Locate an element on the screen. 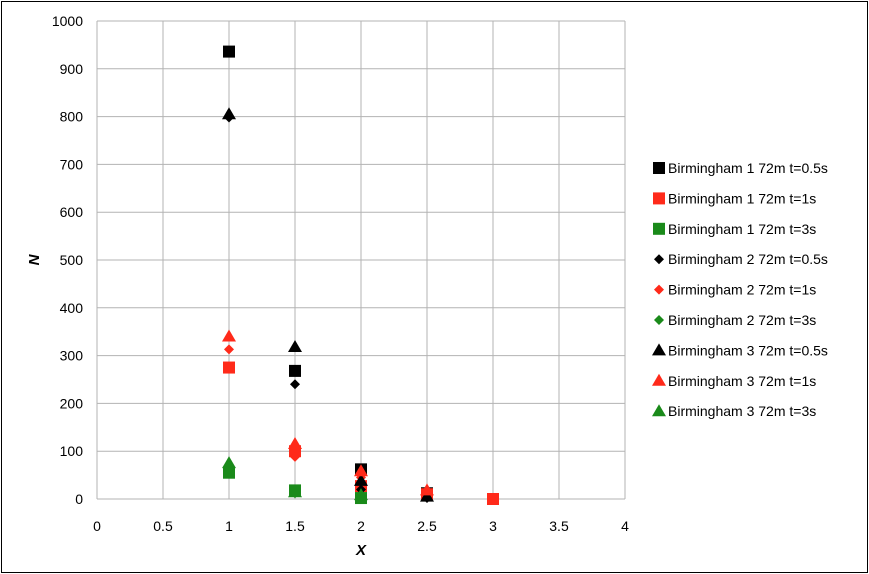  y-axis-label: N is located at coordinates (34, 259).